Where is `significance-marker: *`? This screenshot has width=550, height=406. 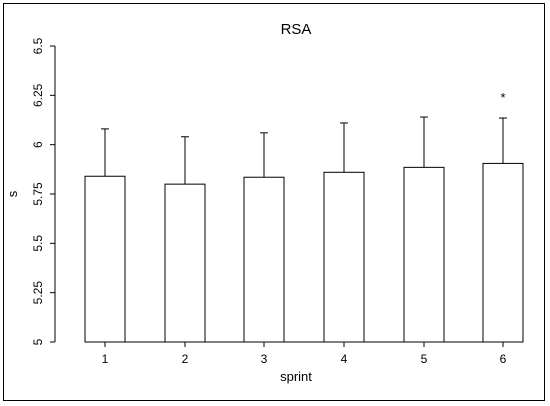
significance-marker: * is located at coordinates (502, 97).